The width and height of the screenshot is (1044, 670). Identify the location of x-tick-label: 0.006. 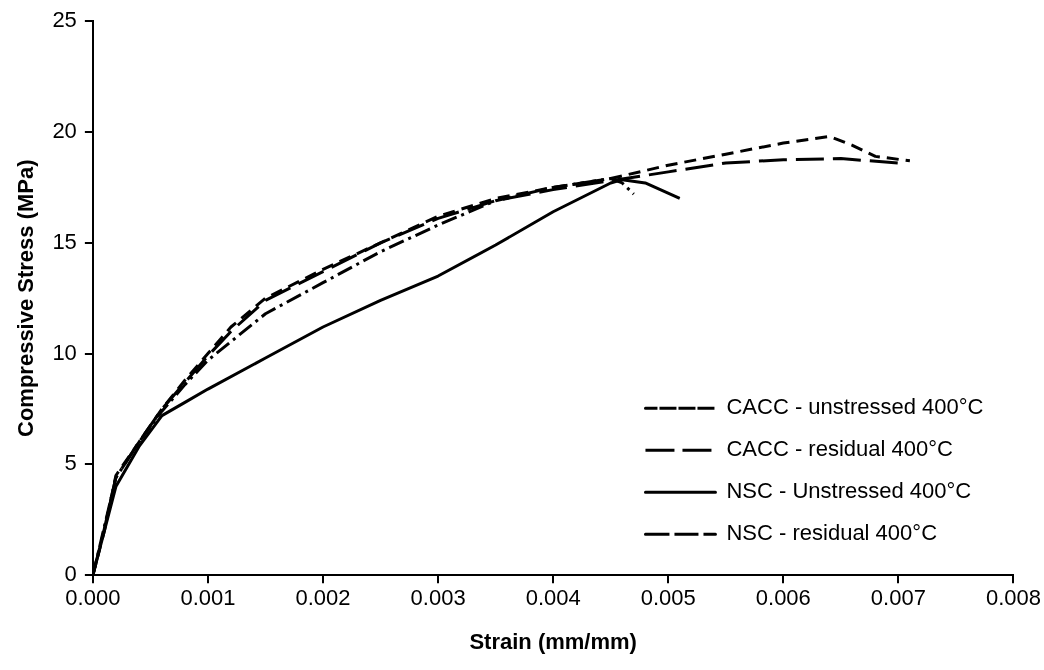
(783, 598).